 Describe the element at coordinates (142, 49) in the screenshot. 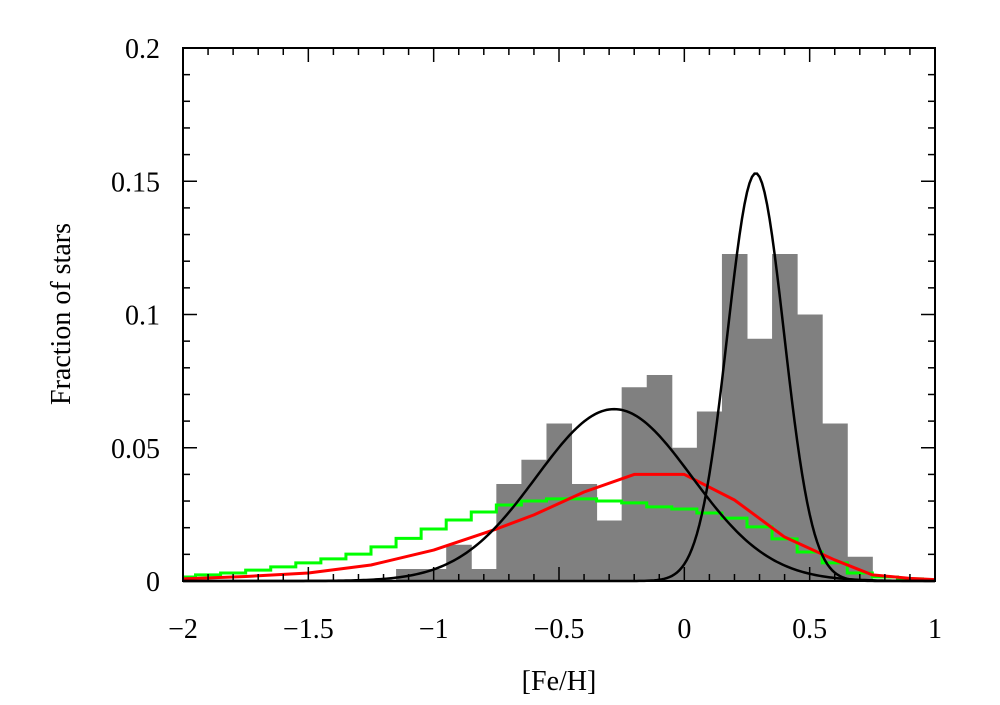

I see `y-tick-label: 0.2` at that location.